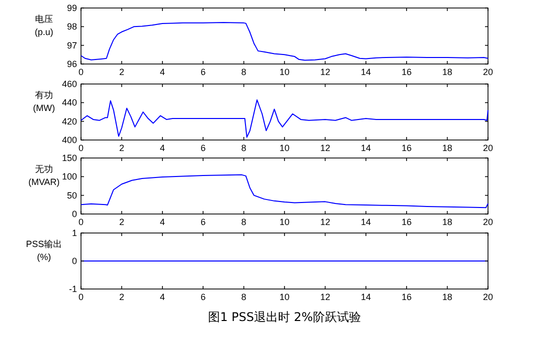 This screenshot has width=543, height=340. Describe the element at coordinates (44, 250) in the screenshot. I see `y-axis-title: PSS输出 (%)` at that location.